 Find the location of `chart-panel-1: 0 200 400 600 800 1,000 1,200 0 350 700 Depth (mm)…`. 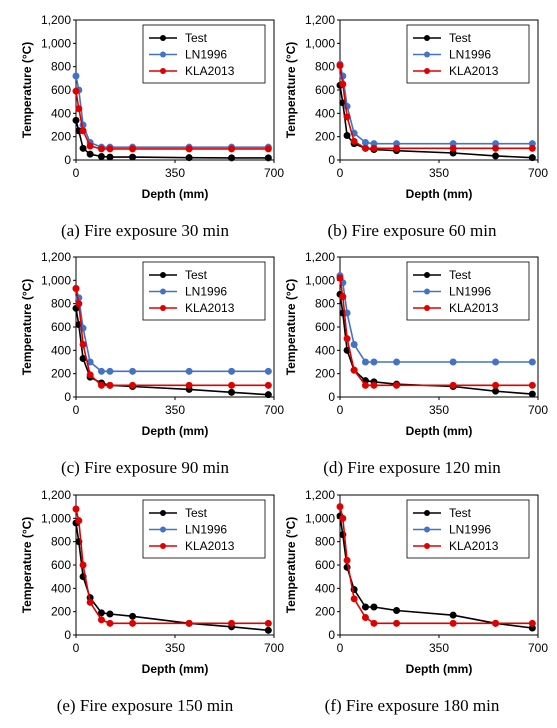

chart-panel-1: 0 200 400 600 800 1,000 1,200 0 350 700 Depth (mm)… is located at coordinates (152, 126).